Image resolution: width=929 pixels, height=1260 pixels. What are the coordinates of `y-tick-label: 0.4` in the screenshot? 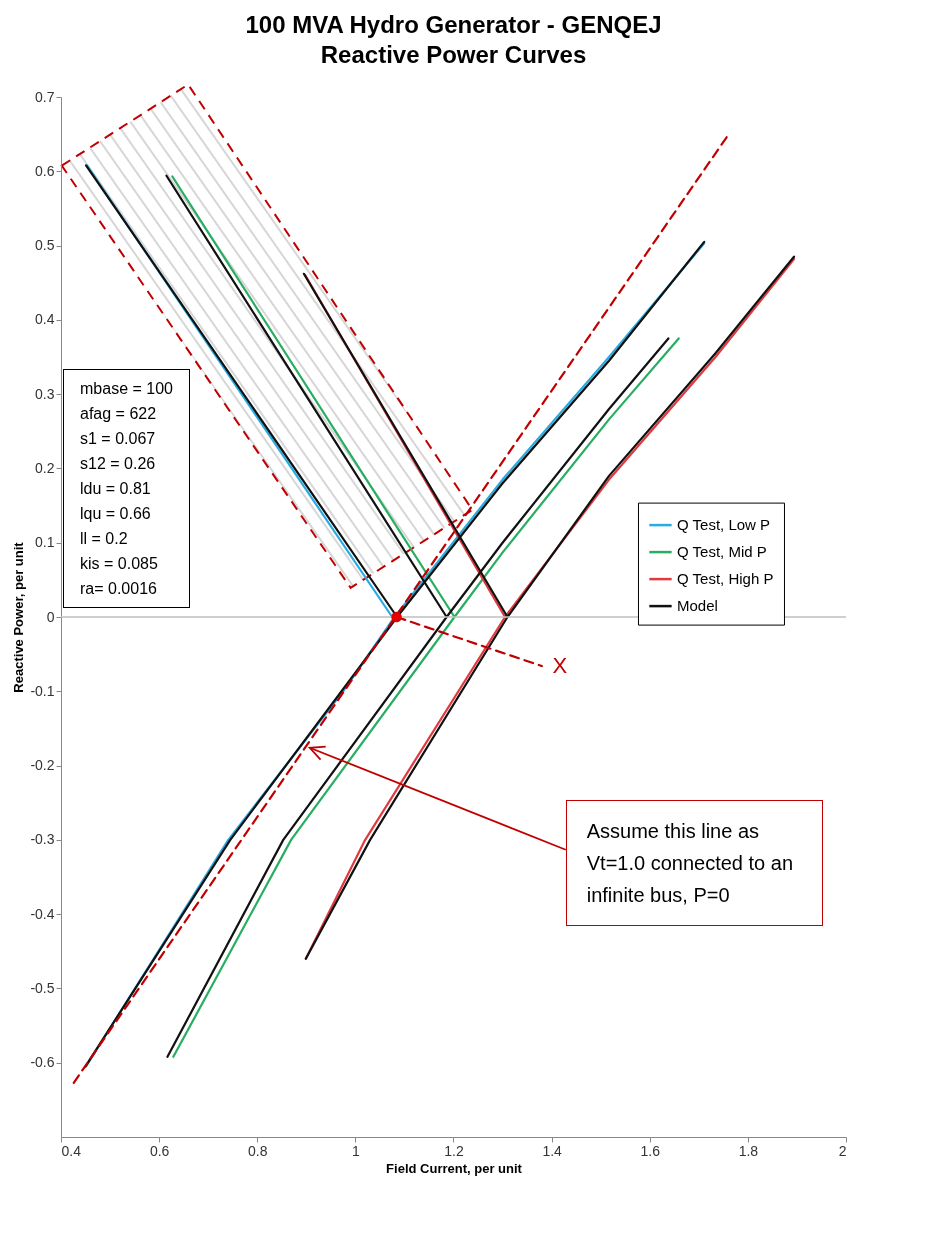 It's located at (45, 319).